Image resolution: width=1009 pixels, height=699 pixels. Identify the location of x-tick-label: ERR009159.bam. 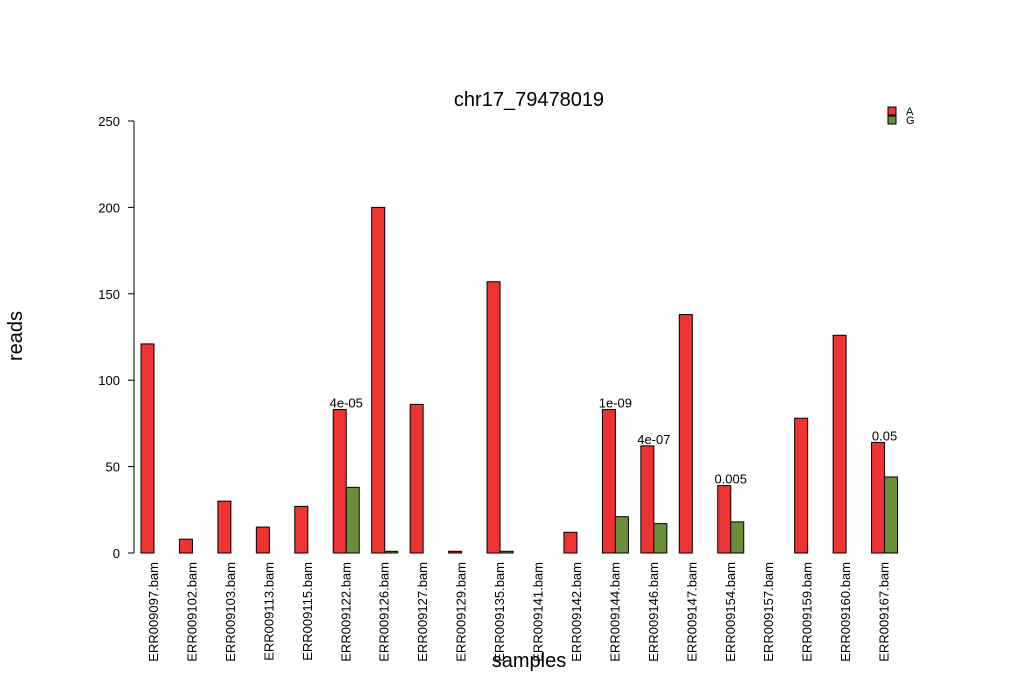
(807, 612).